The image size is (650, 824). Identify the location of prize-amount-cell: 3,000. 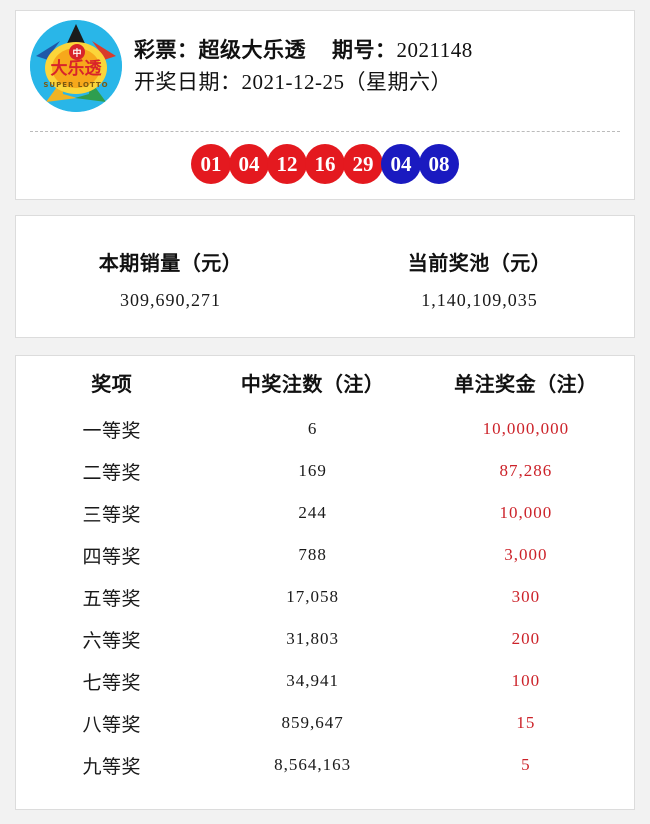
(526, 554).